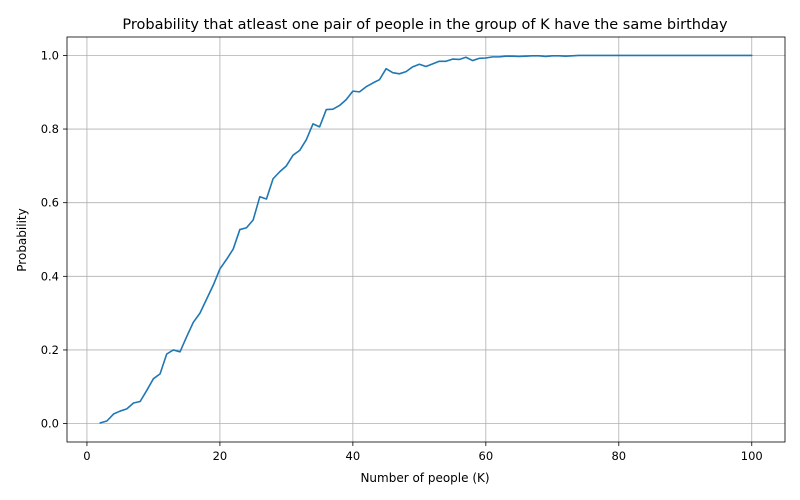  I want to click on x-tick-label: 100, so click(752, 456).